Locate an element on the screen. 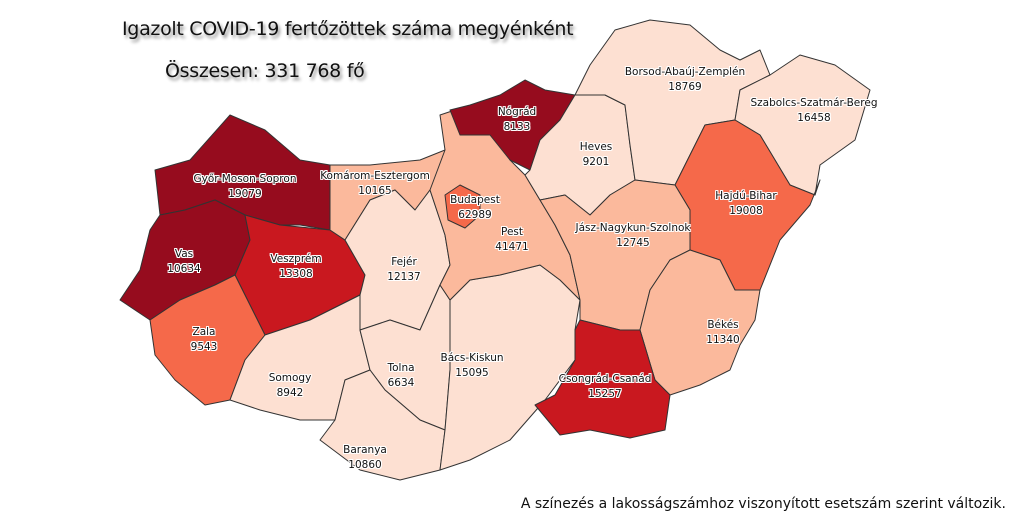 This screenshot has height=522, width=1024. county-count: 10860 is located at coordinates (365, 465).